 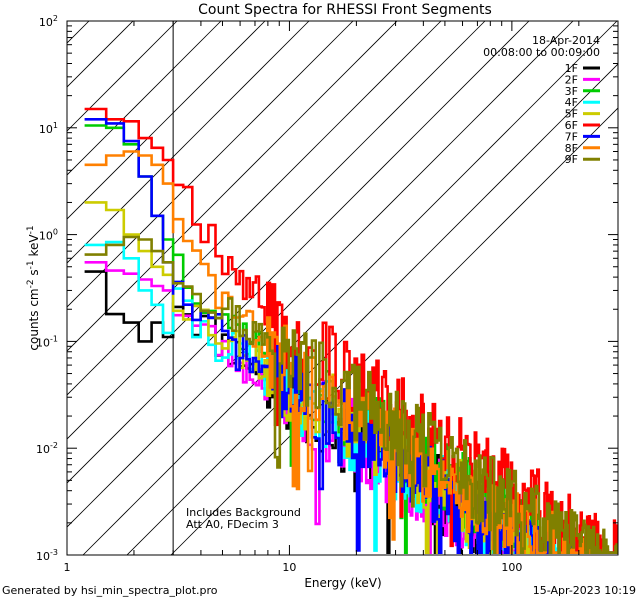 I want to click on legend-label-1F: 1F, so click(x=571, y=68).